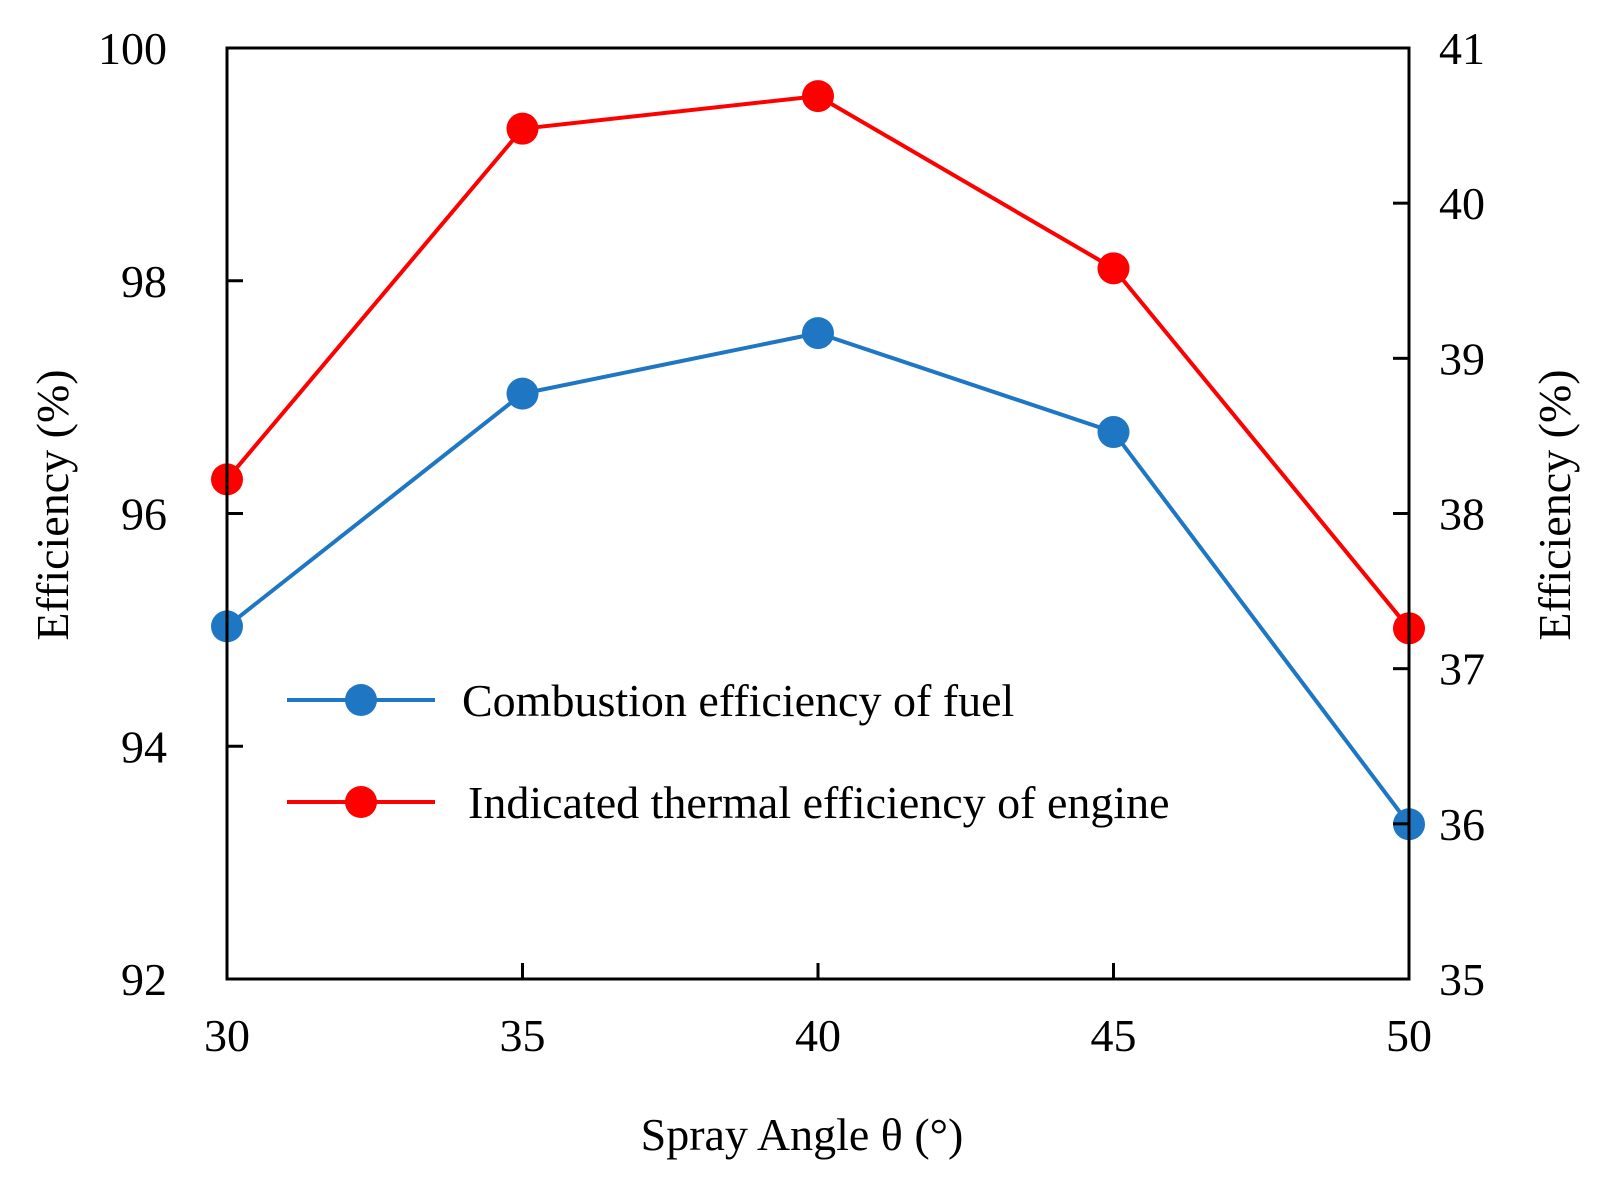 Image resolution: width=1600 pixels, height=1180 pixels. What do you see at coordinates (1462, 514) in the screenshot?
I see `y-right-tick-label: 38` at bounding box center [1462, 514].